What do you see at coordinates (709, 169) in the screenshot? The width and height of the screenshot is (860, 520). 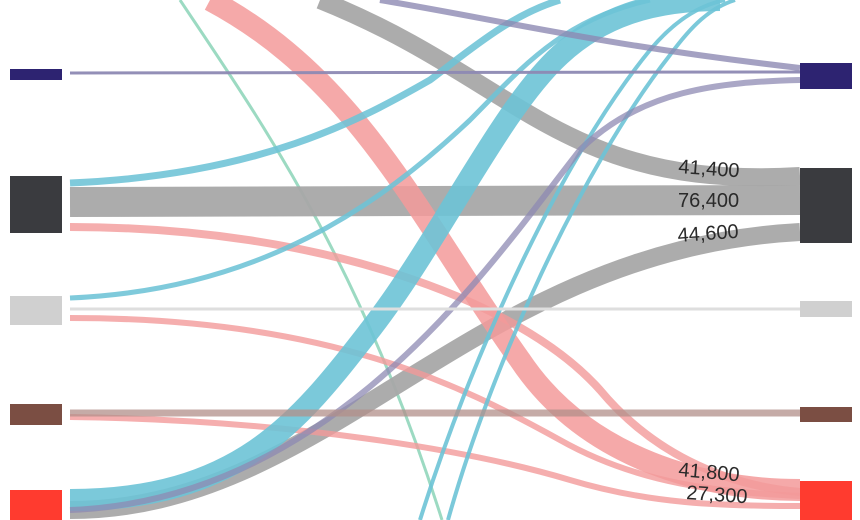 I see `label-41400: 41,400` at bounding box center [709, 169].